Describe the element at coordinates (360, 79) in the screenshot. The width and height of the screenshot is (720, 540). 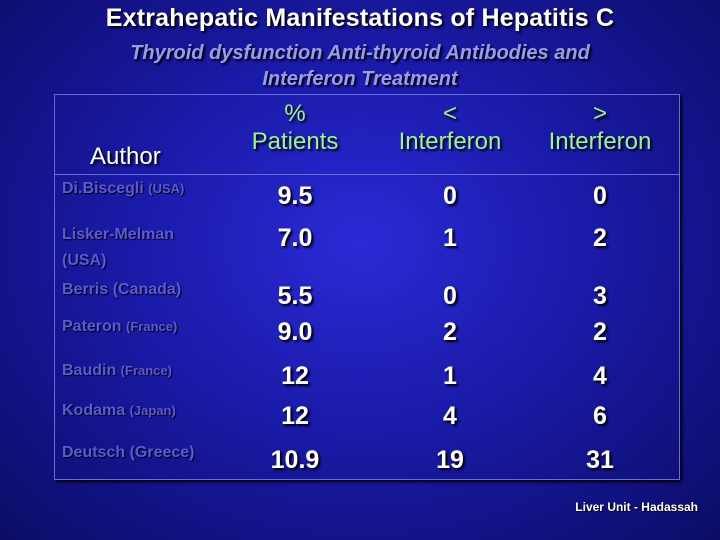
I see `subtitle-line-2: Interferon Treatment` at that location.